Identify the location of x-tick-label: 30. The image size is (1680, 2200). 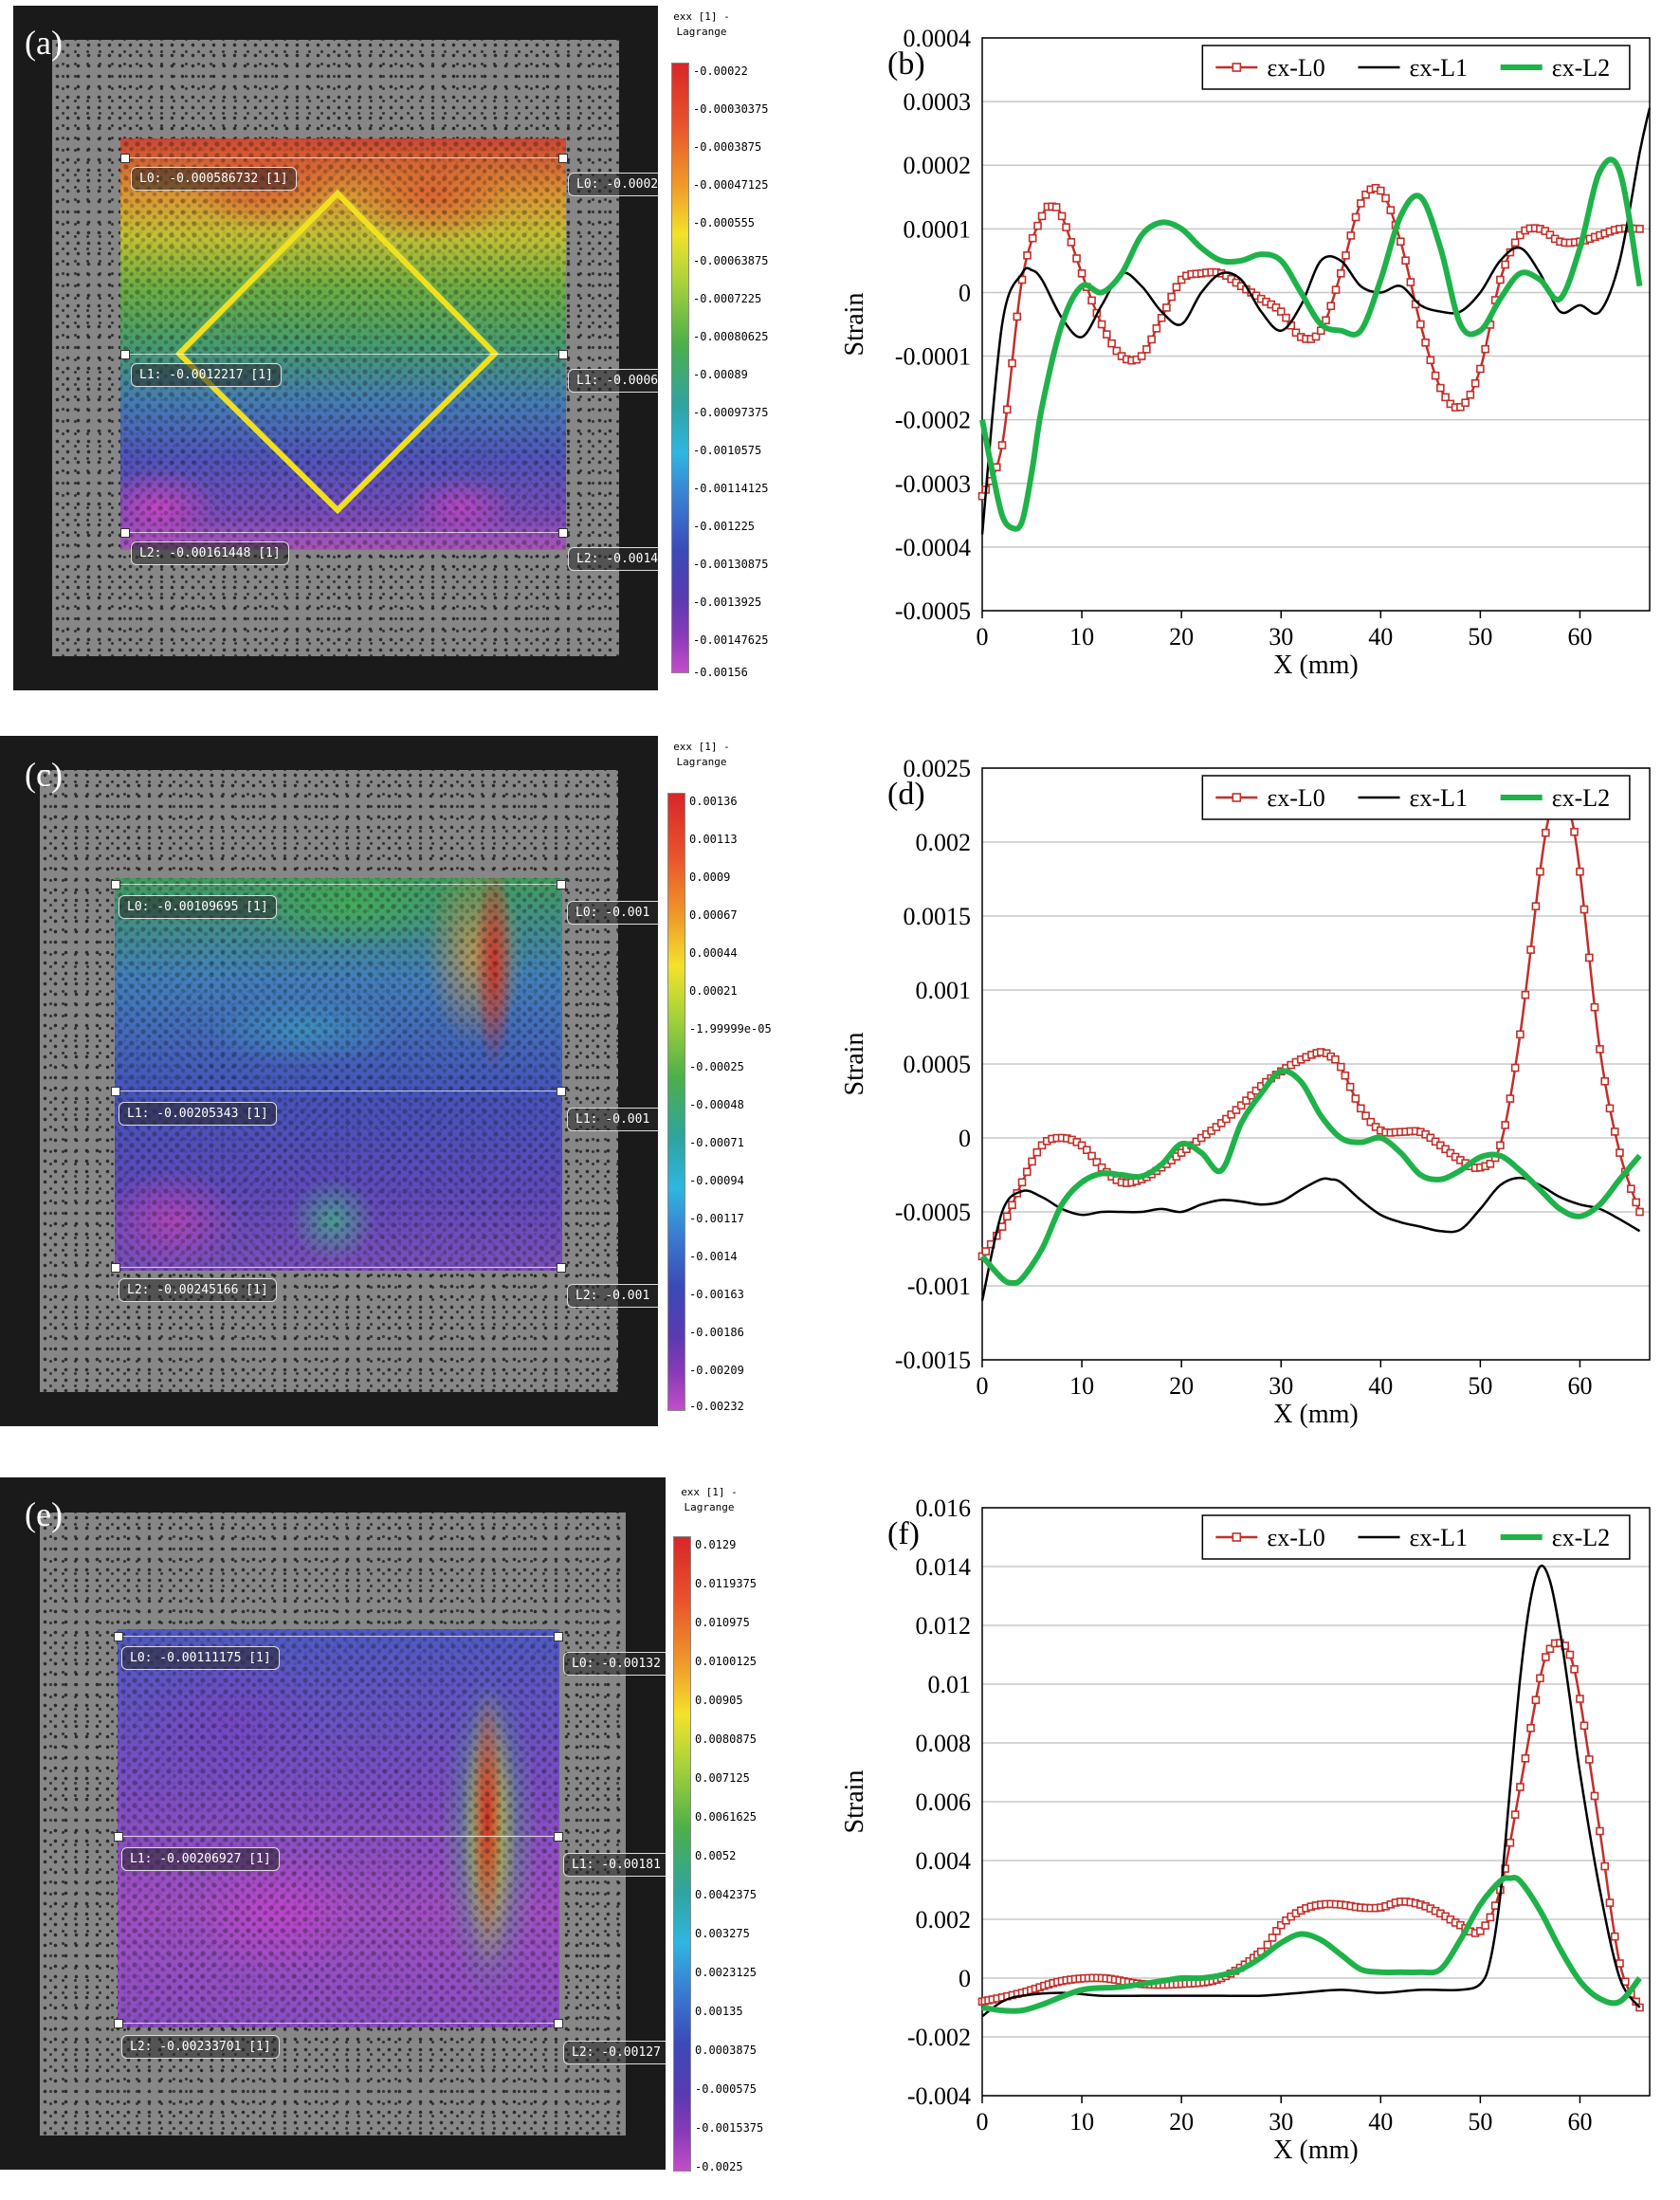
(1281, 2122).